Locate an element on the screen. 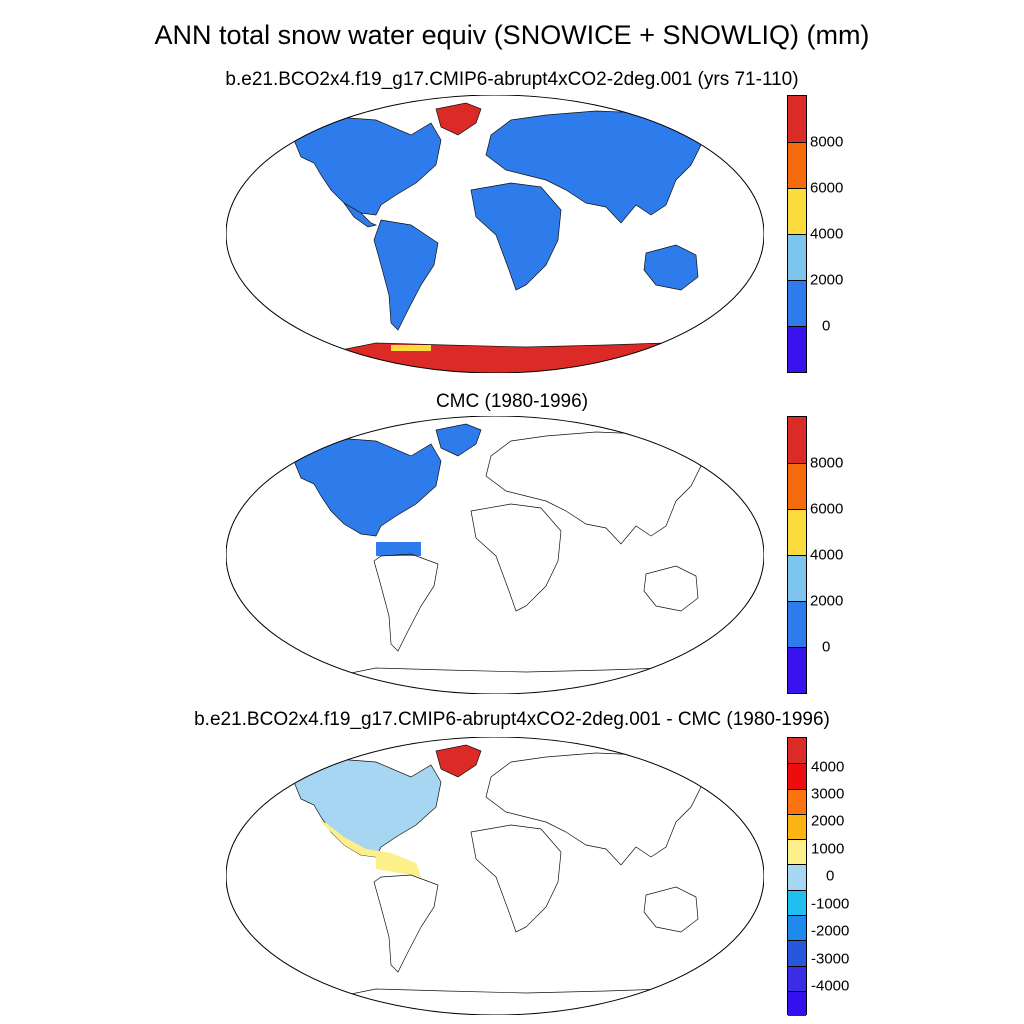  panel-1-colorbar-label: 2000 is located at coordinates (827, 280).